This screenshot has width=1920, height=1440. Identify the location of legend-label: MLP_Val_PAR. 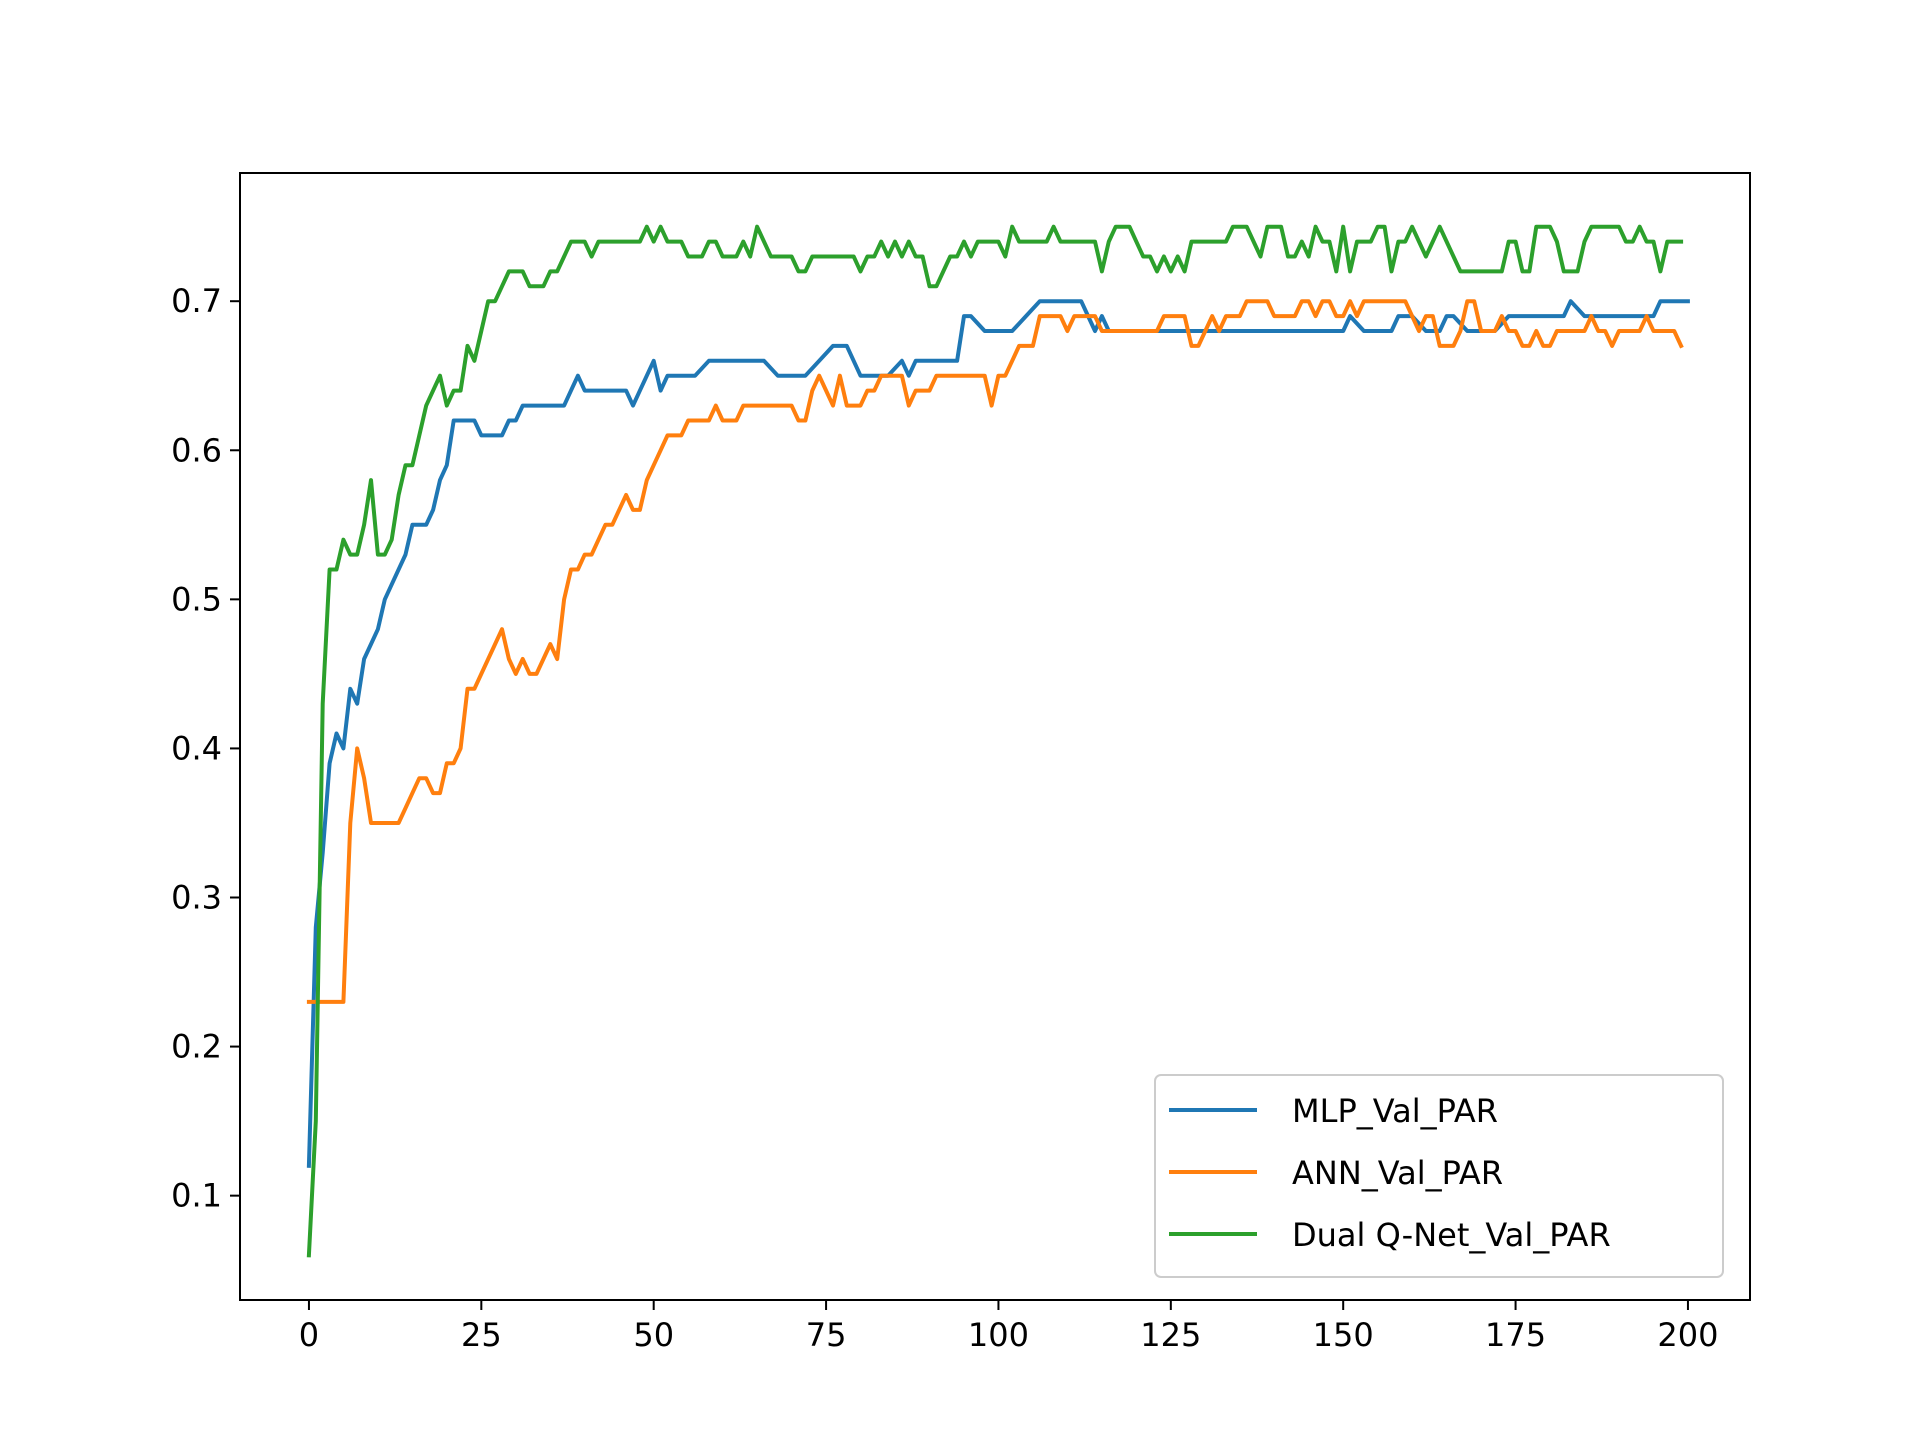
(1395, 1111).